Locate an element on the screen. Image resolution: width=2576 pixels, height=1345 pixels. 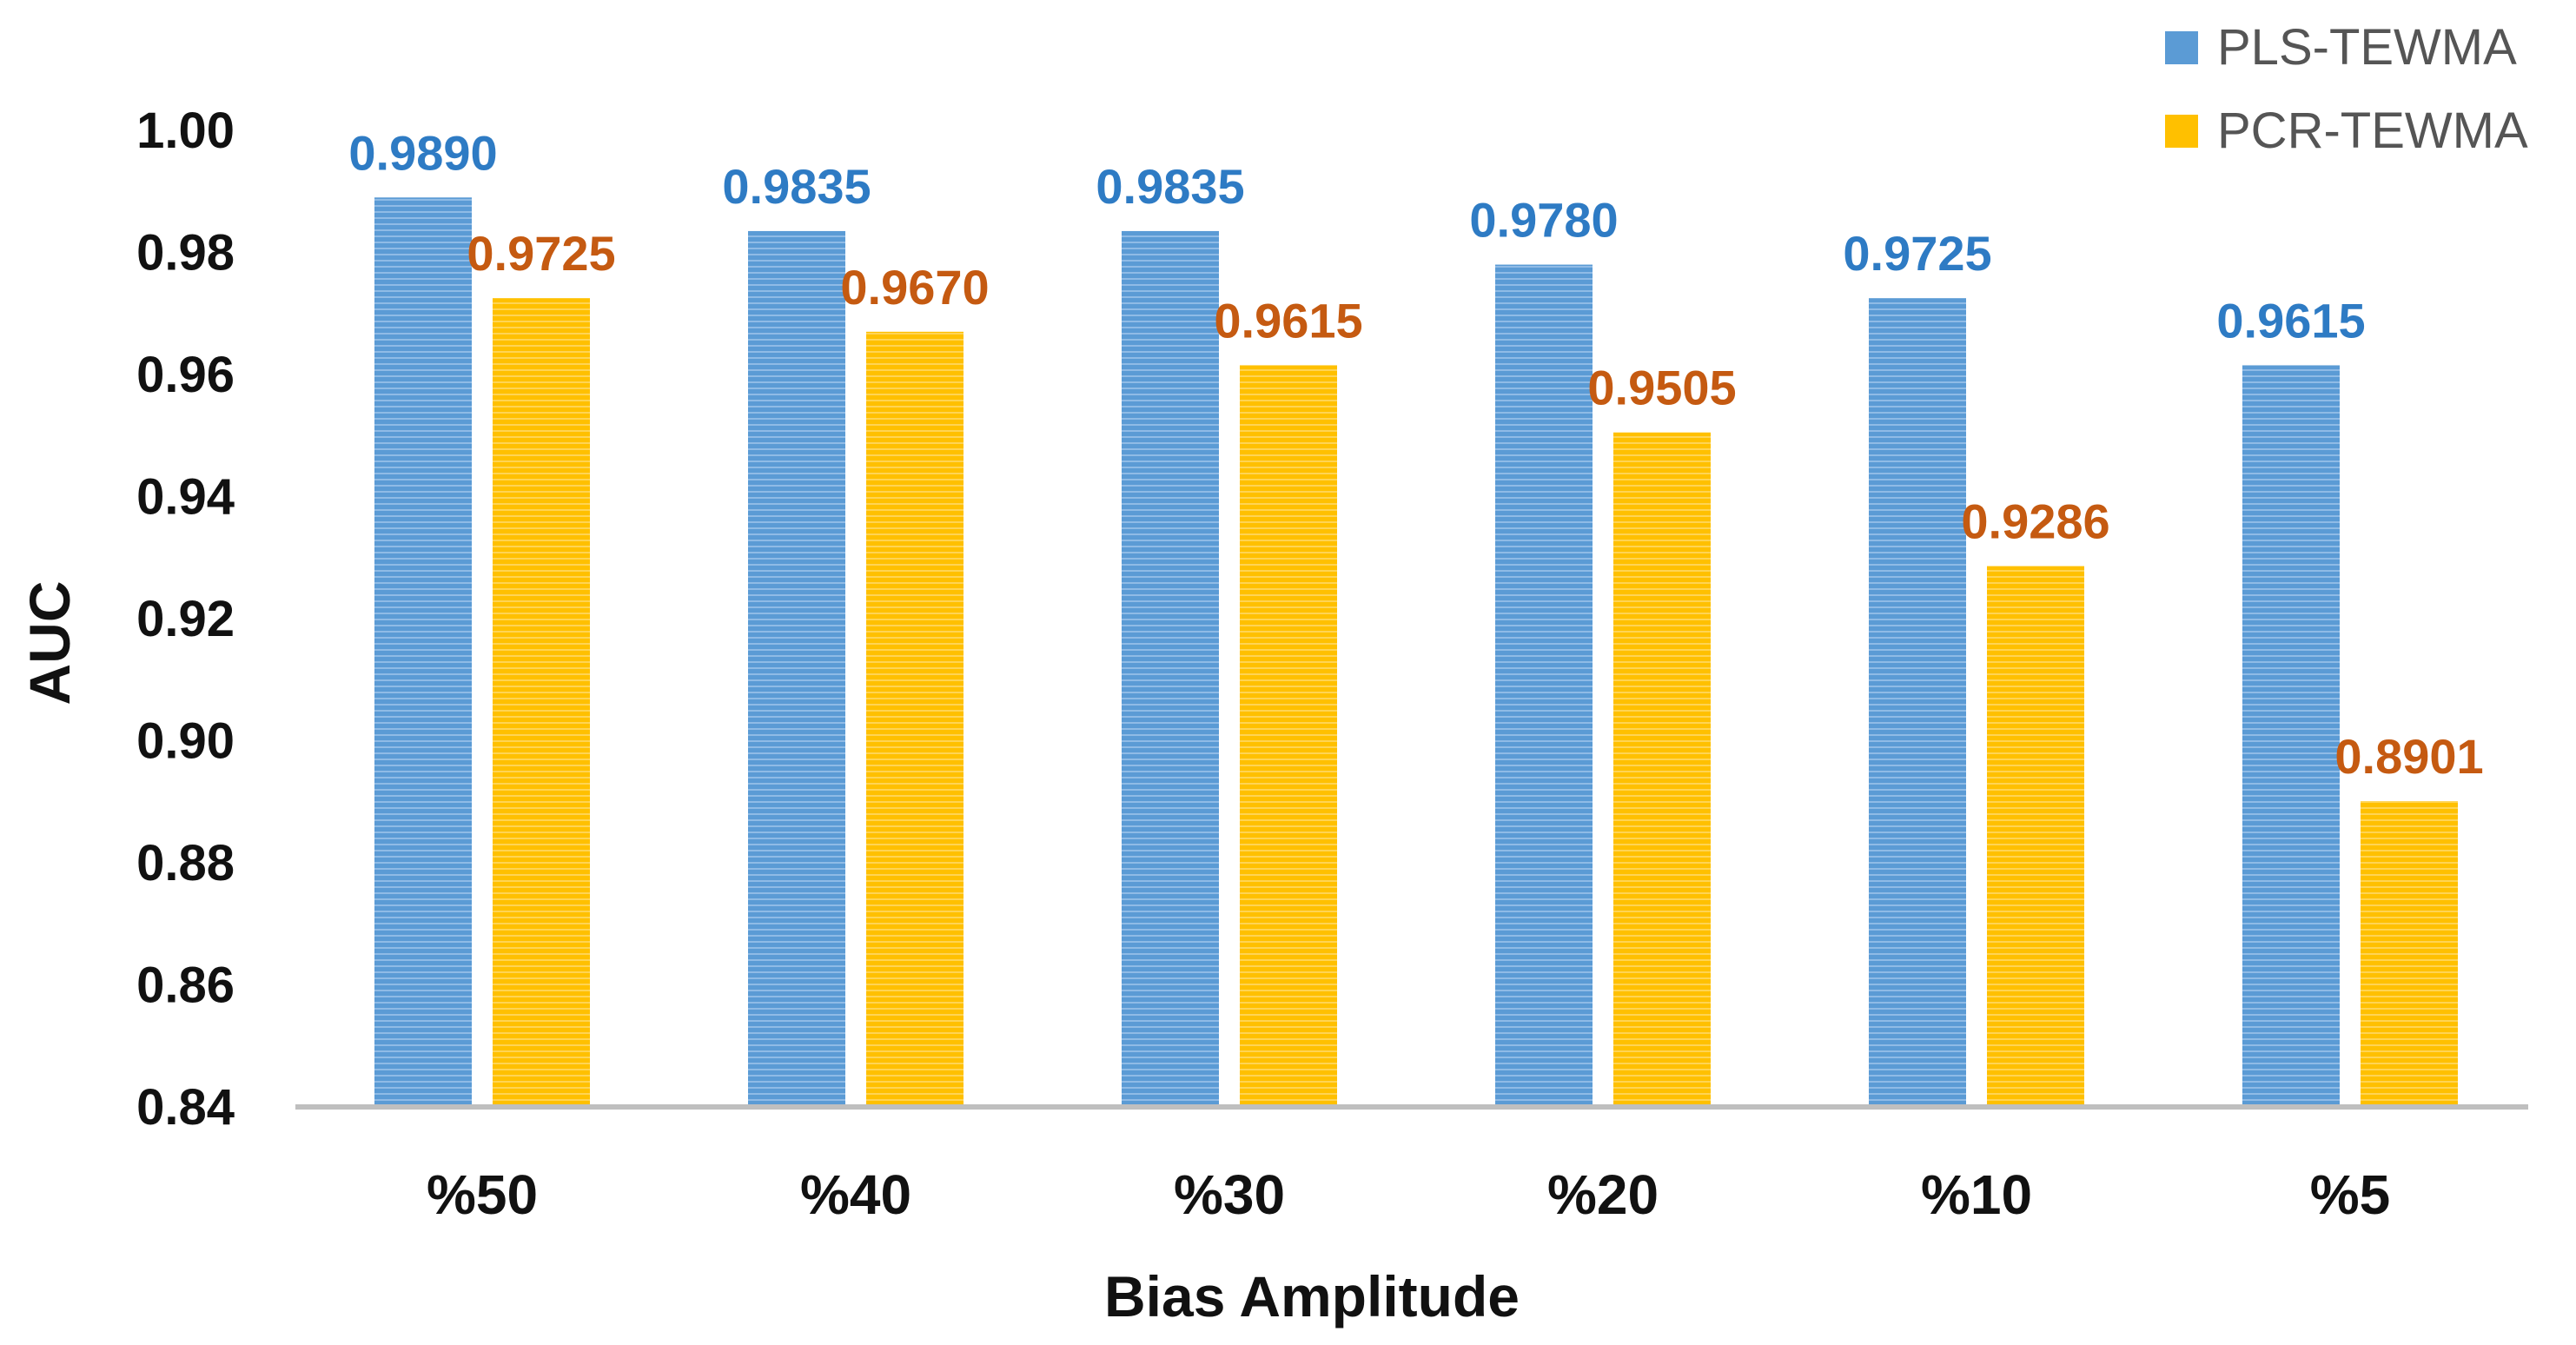
y-tick-label: 0.98 is located at coordinates (185, 254).